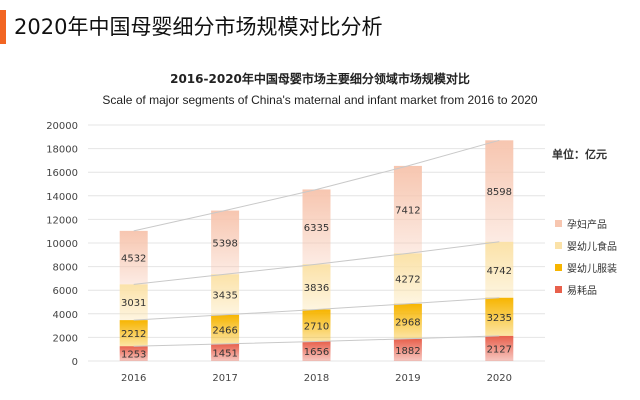  I want to click on data-label: 3031, so click(133, 303).